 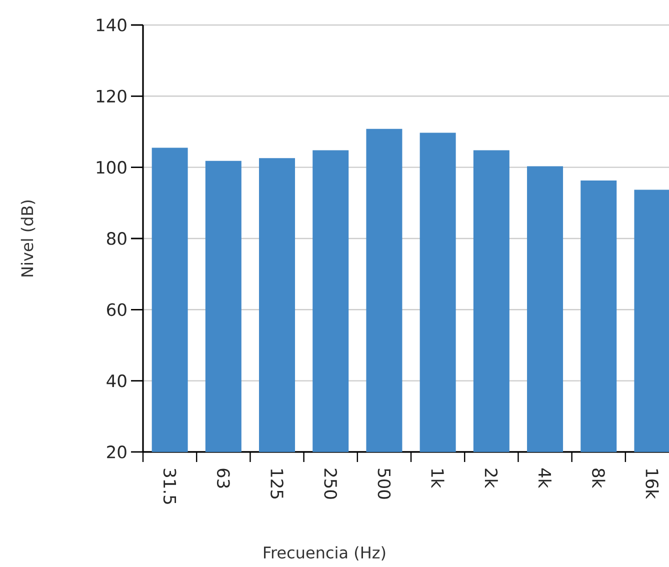 What do you see at coordinates (491, 478) in the screenshot?
I see `x-tick-label: 2k` at bounding box center [491, 478].